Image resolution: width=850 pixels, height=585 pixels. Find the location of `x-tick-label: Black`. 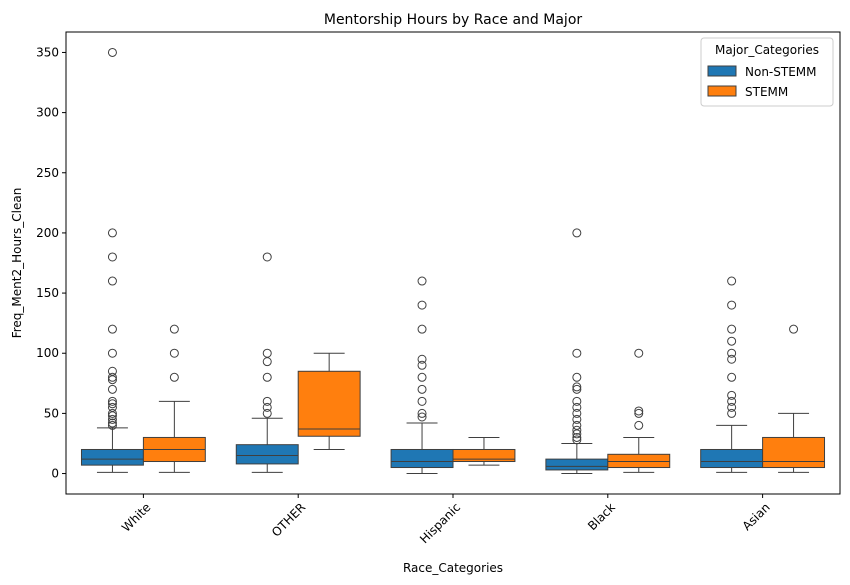

x-tick-label: Black is located at coordinates (601, 516).